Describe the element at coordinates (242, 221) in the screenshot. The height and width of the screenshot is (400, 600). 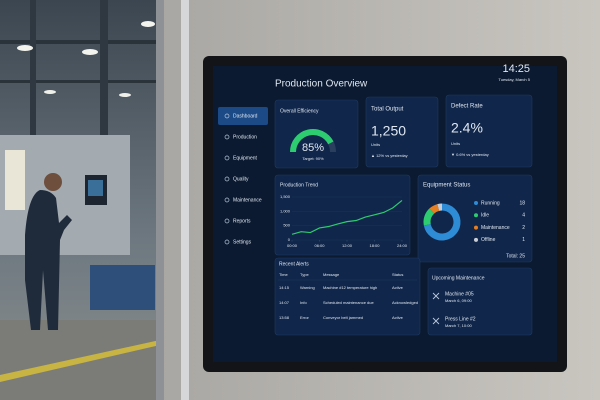
I see `sidebar-item: Reports` at that location.